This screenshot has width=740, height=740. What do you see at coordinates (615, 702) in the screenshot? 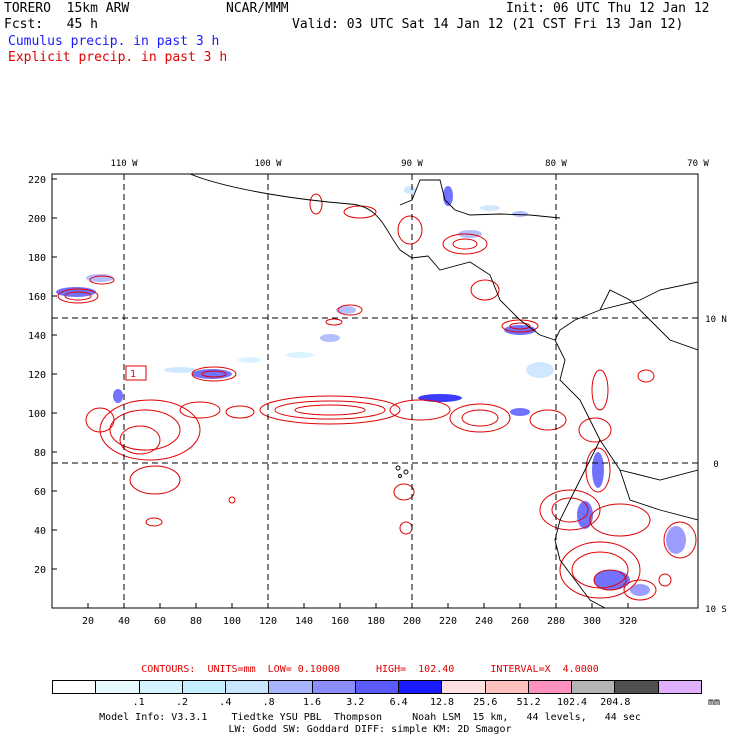
I see `legend-label: 204.8` at bounding box center [615, 702].